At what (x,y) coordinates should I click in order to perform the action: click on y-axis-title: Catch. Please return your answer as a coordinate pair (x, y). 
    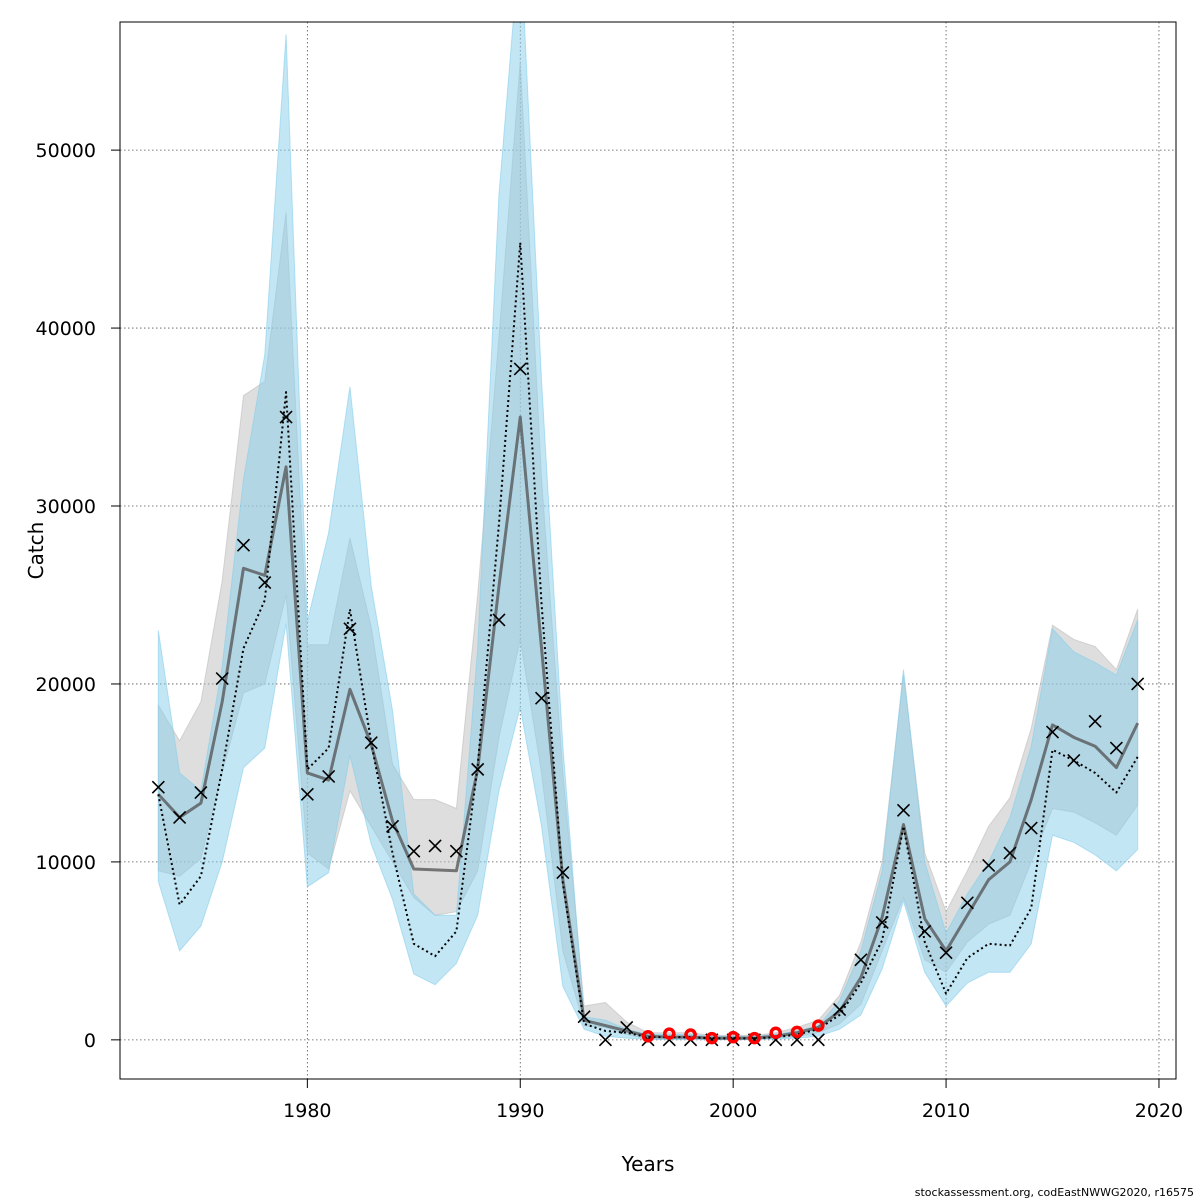
    Looking at the image, I should click on (36, 551).